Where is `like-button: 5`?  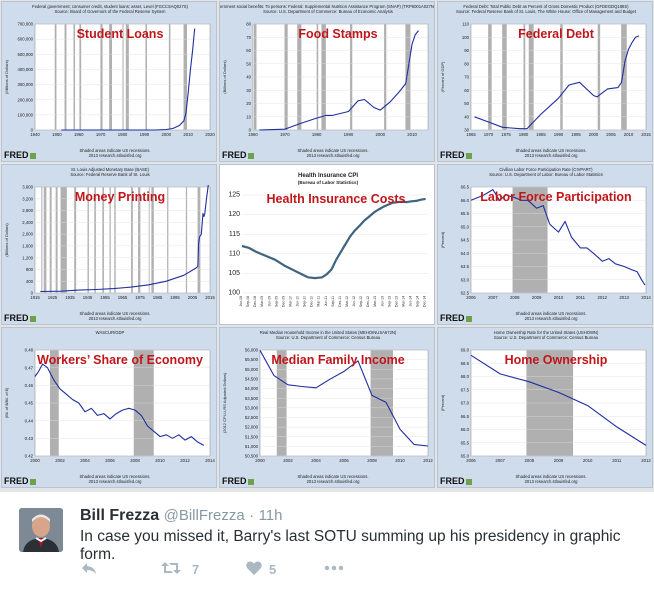
like-button: 5 is located at coordinates (270, 569).